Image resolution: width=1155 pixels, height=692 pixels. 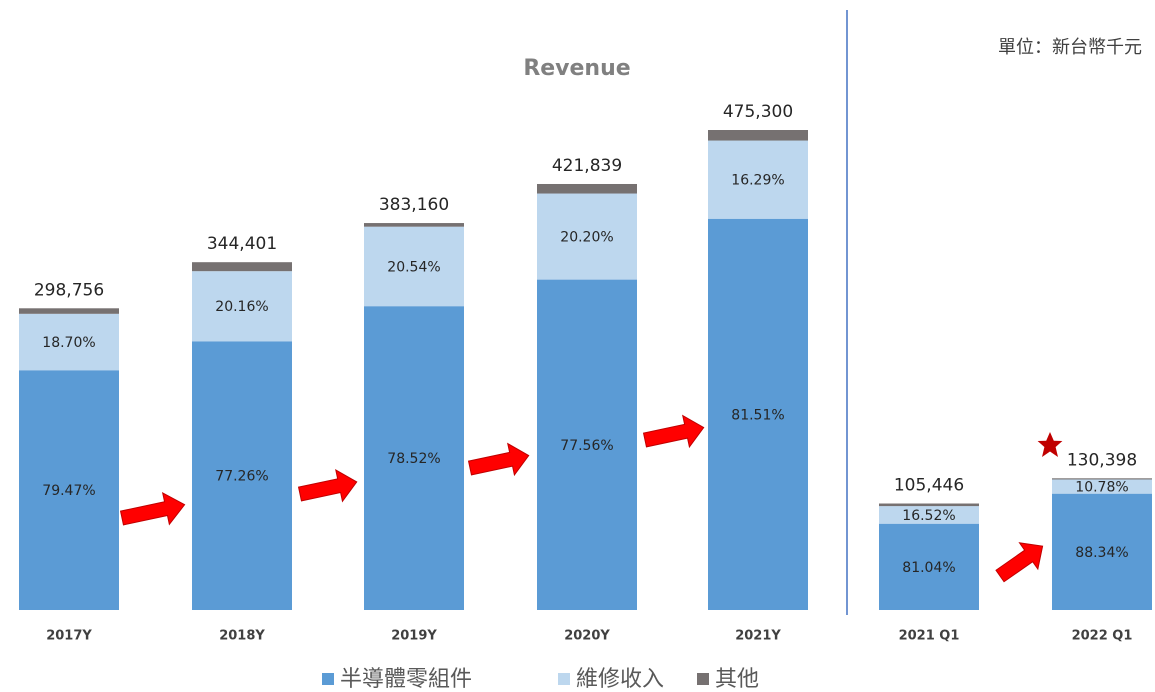 What do you see at coordinates (69, 636) in the screenshot?
I see `x-tick-label: 2017Y` at bounding box center [69, 636].